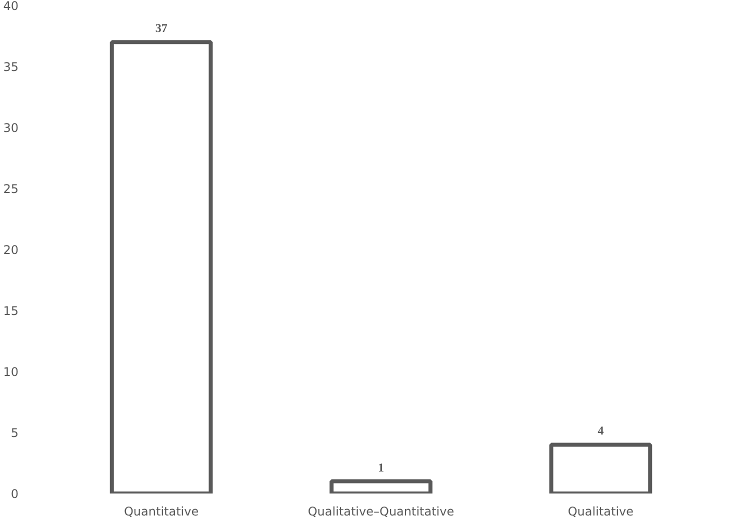  What do you see at coordinates (14, 433) in the screenshot?
I see `y-tick-label: 5` at bounding box center [14, 433].